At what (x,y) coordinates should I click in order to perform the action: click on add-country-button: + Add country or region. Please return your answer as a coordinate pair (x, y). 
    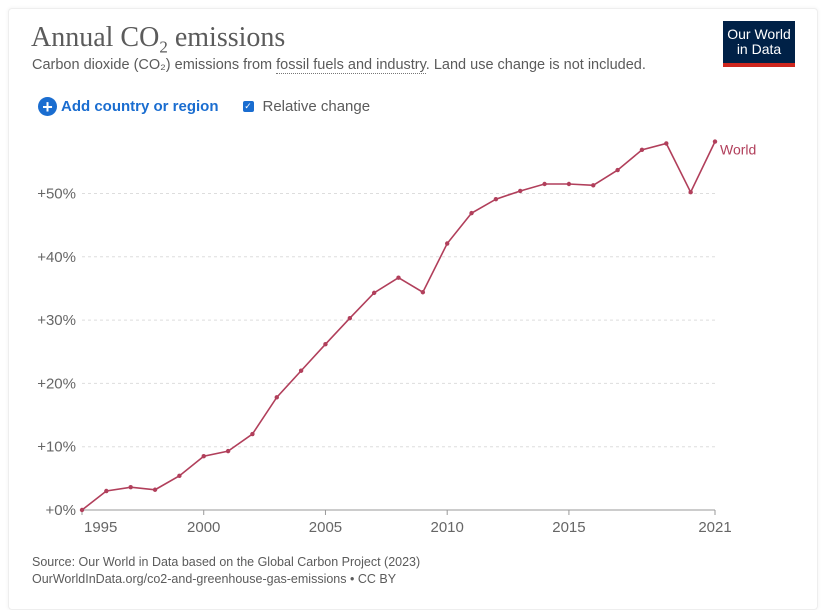
    Looking at the image, I should click on (128, 106).